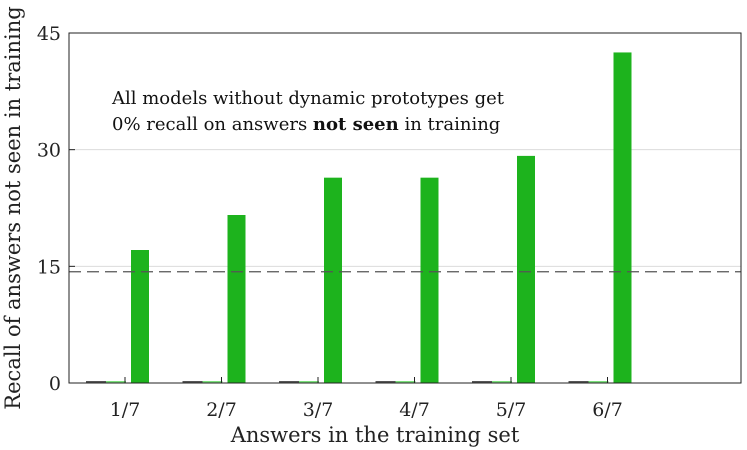 The image size is (747, 450). What do you see at coordinates (125, 410) in the screenshot?
I see `x-tick-label: 1/7` at bounding box center [125, 410].